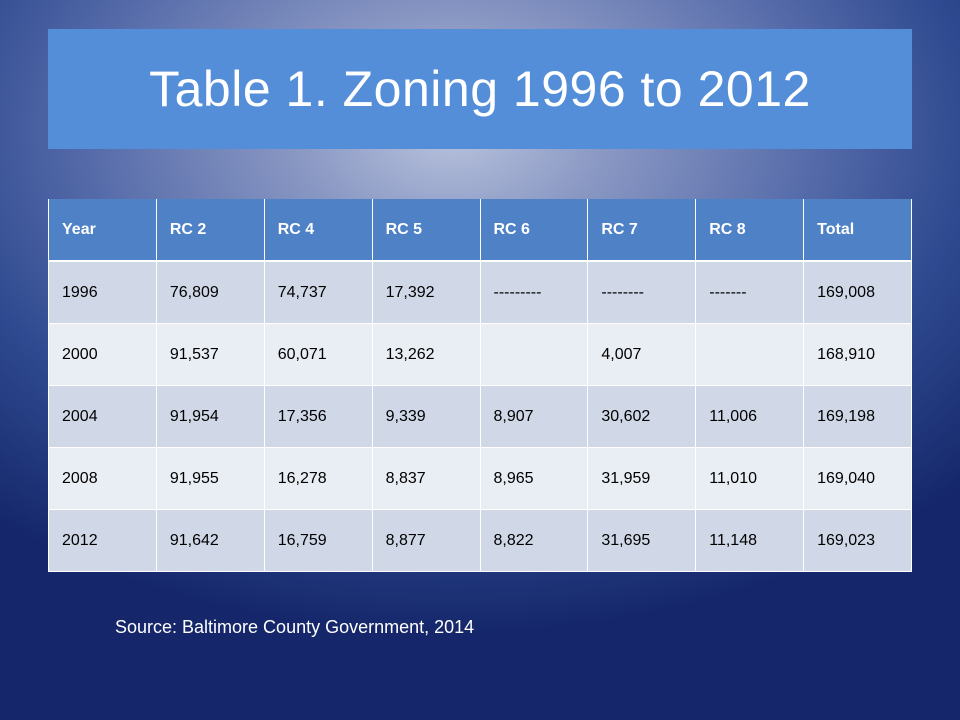  I want to click on table-cell: -------, so click(750, 292).